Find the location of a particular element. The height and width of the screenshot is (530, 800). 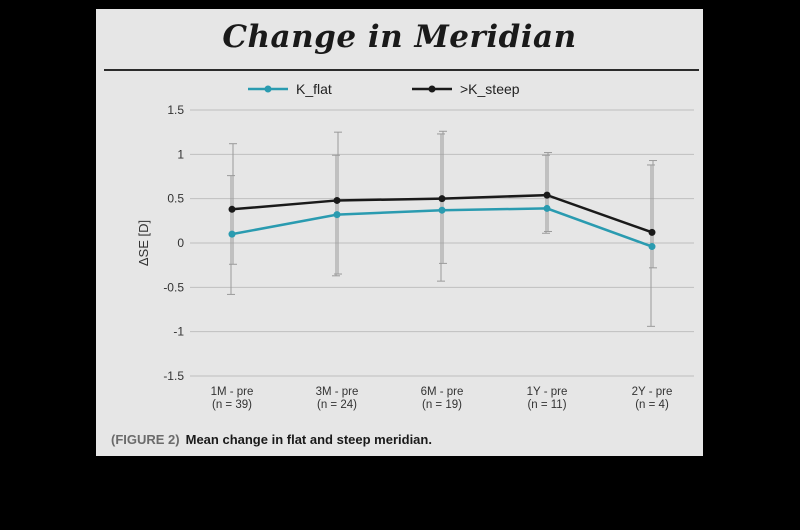

y-tick-label: 1.5 is located at coordinates (175, 110).